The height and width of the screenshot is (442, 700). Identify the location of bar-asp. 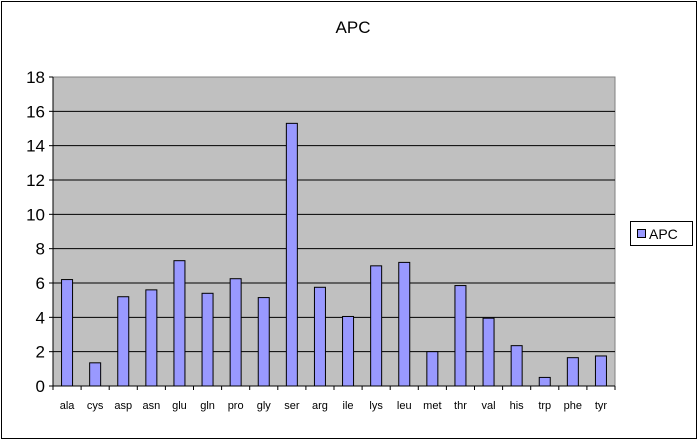
(123, 341).